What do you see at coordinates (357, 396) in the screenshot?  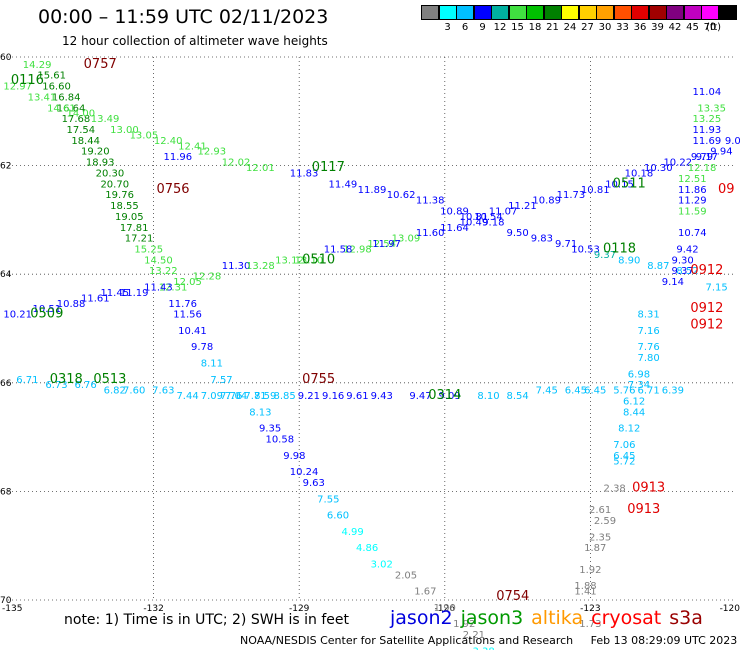 I see `wave-height-value: 9.61` at bounding box center [357, 396].